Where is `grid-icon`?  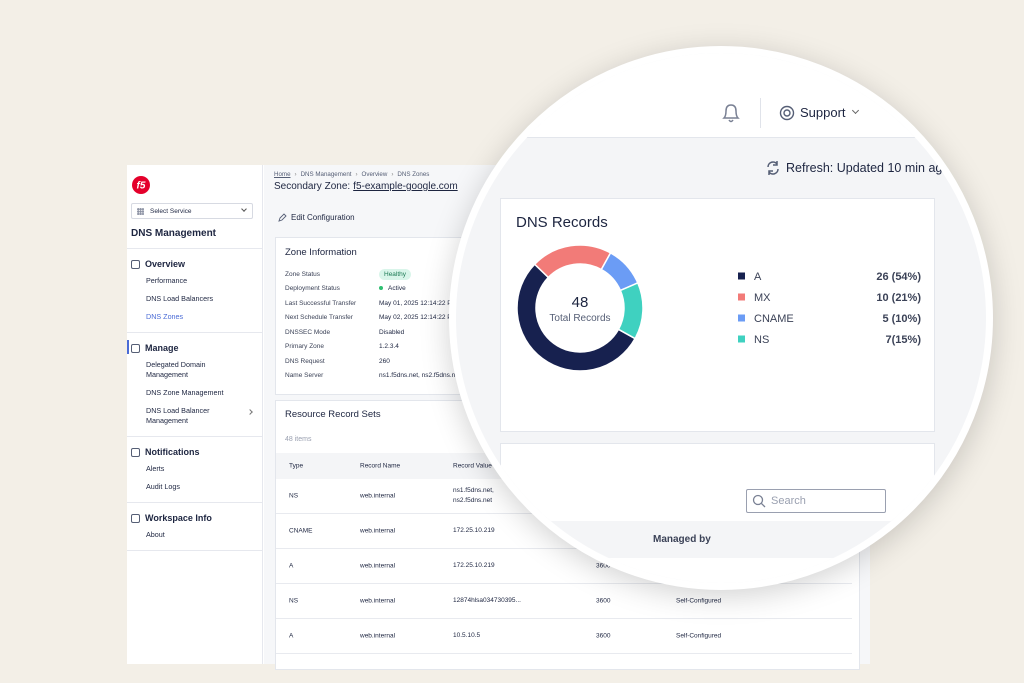 grid-icon is located at coordinates (140, 211).